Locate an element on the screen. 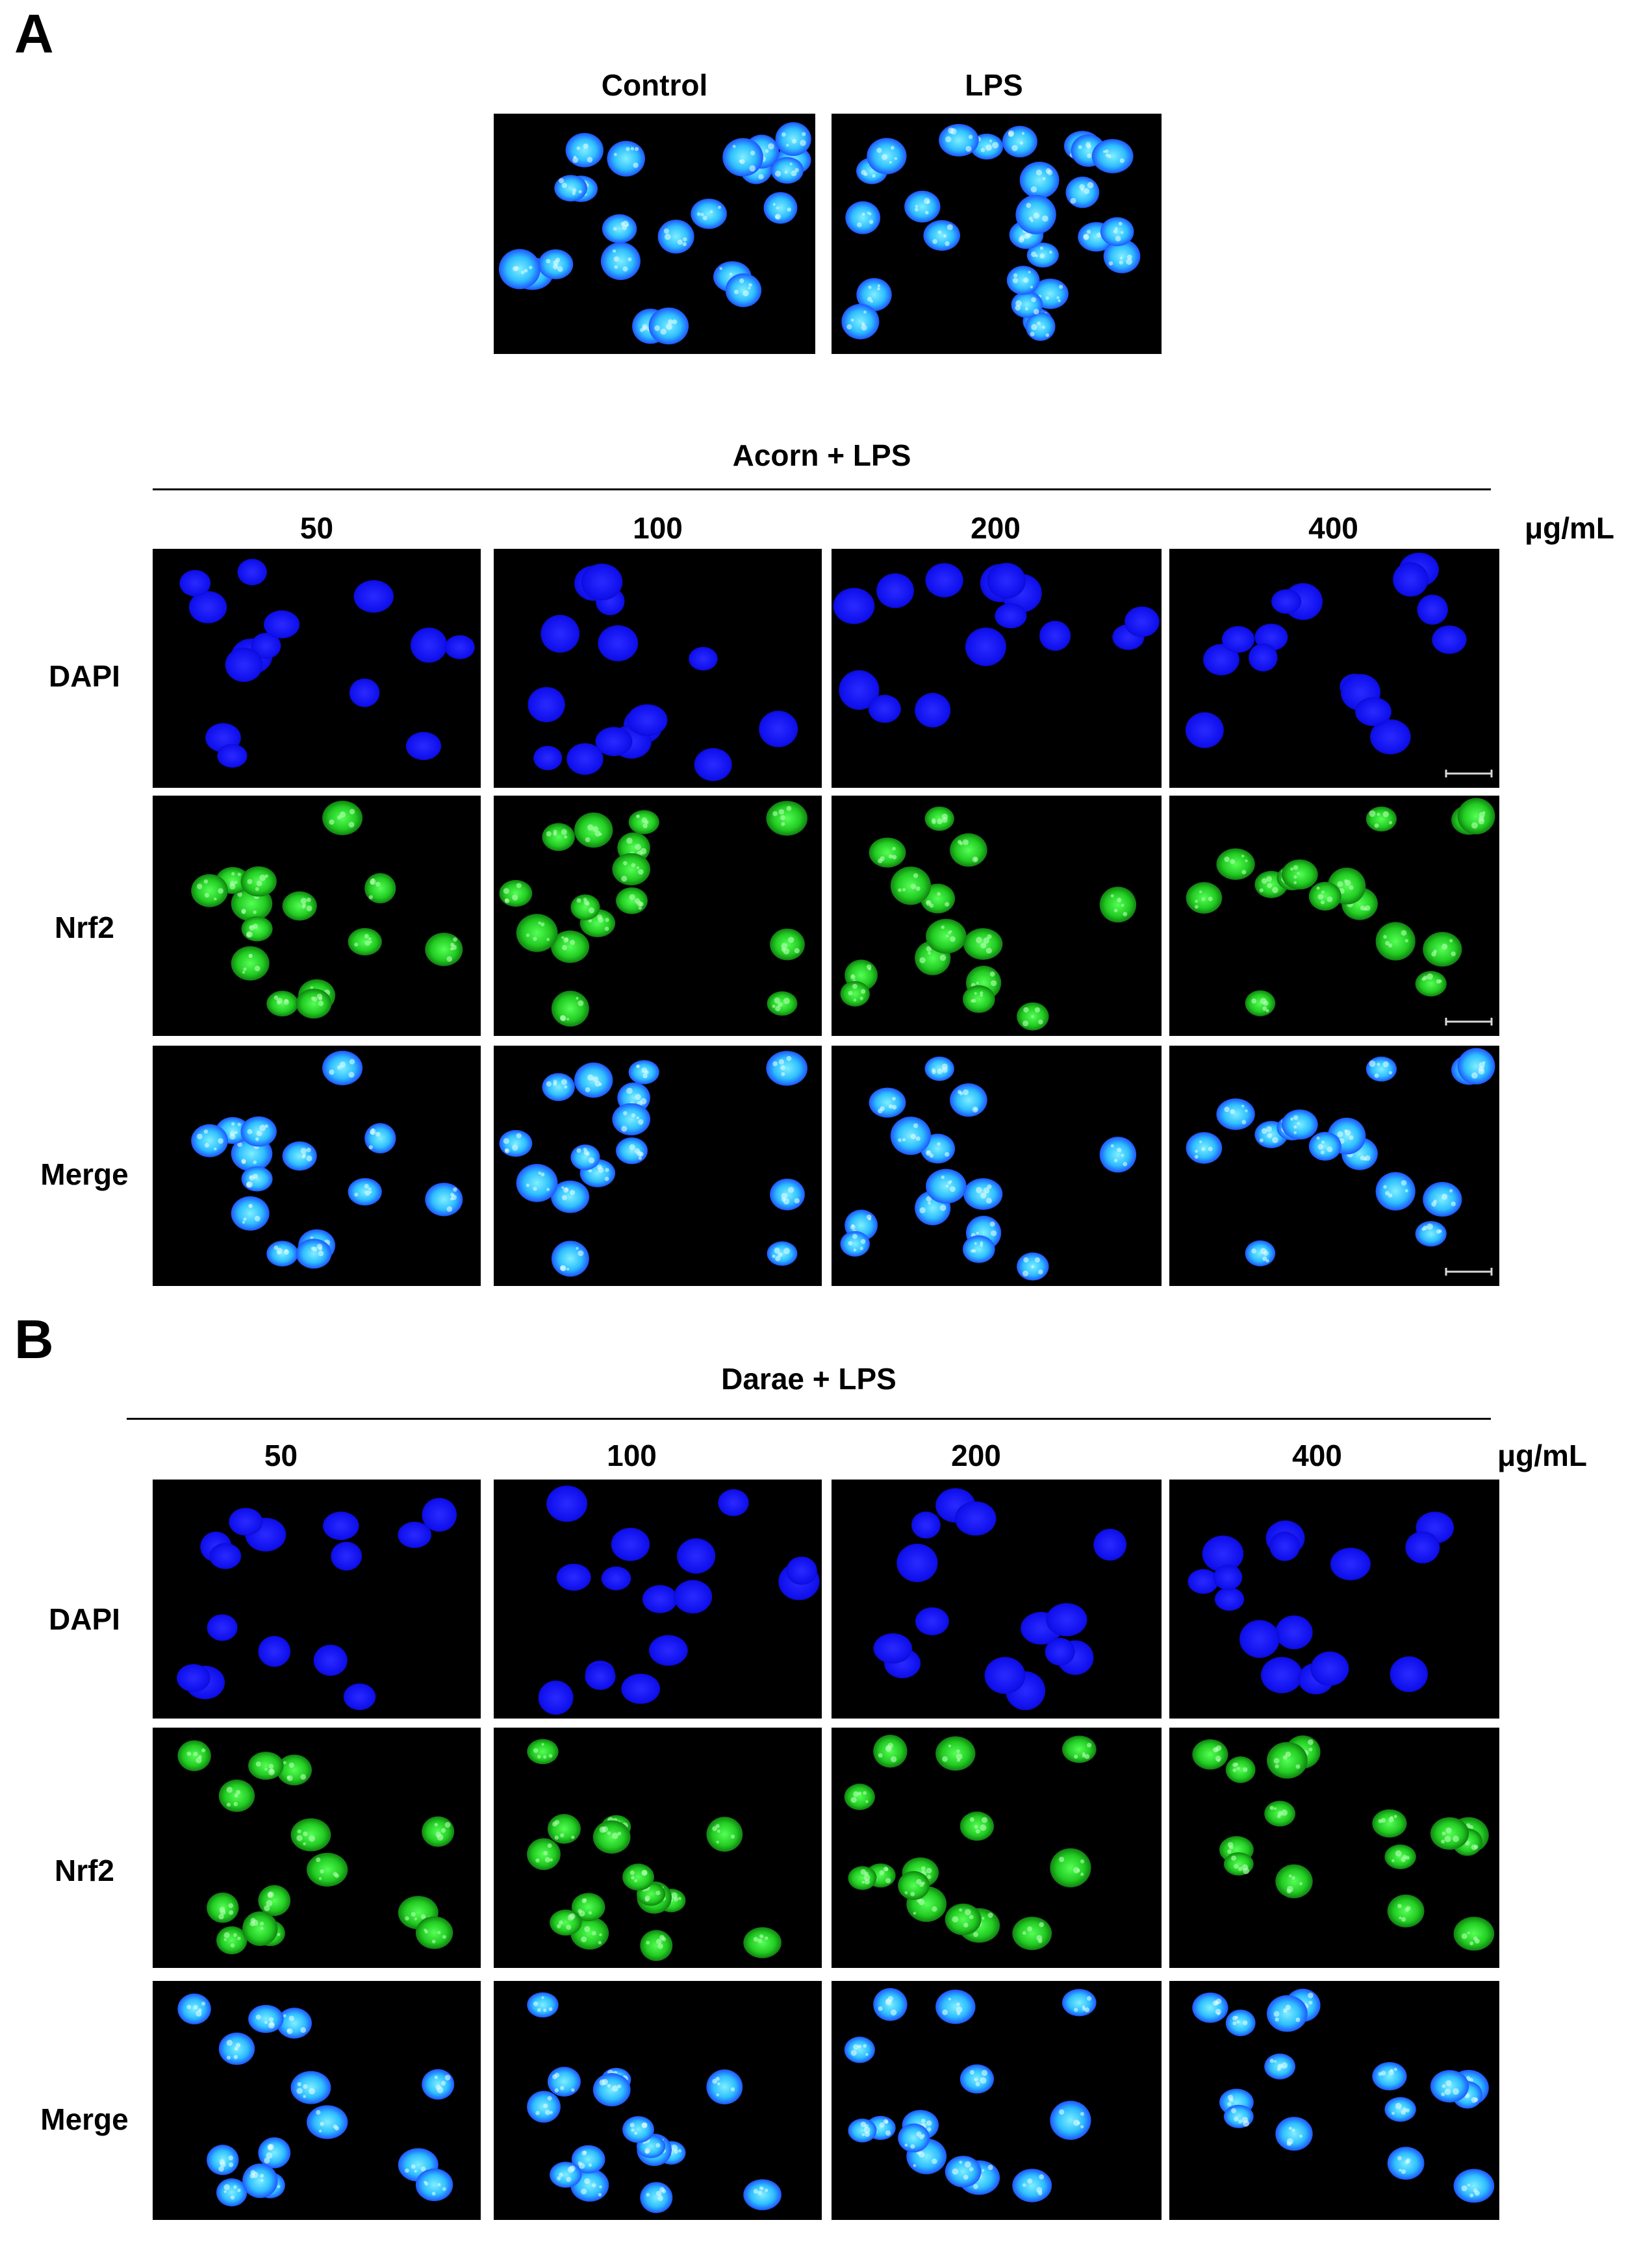  acorn-row-merge: Merge is located at coordinates (84, 1174).